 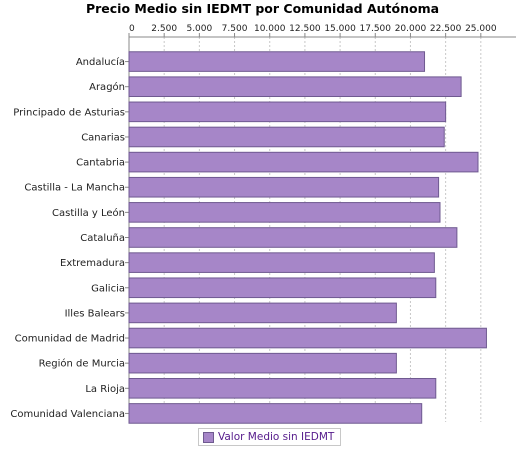 I want to click on category-label: Aragón, so click(x=107, y=87).